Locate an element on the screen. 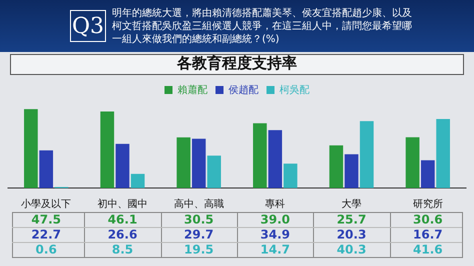 This screenshot has width=474, height=266. x-tick-label: 高中、高職 is located at coordinates (199, 204).